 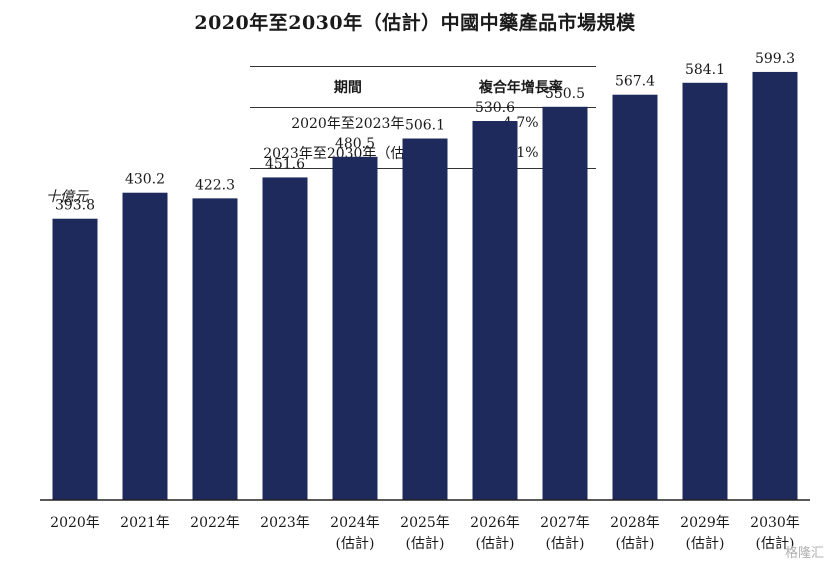 I want to click on data-label: 567.4, so click(x=635, y=82).